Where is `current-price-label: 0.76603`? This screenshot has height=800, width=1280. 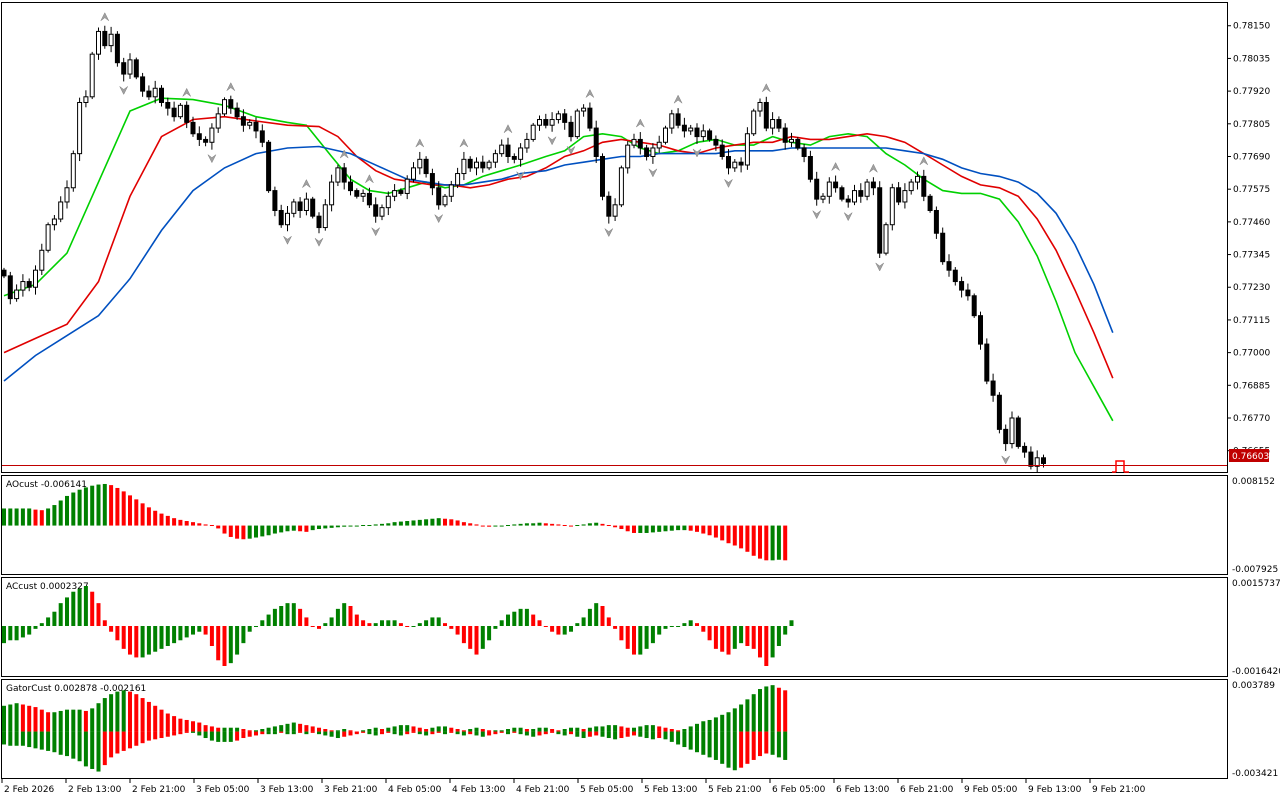
current-price-label: 0.76603 is located at coordinates (1250, 457).